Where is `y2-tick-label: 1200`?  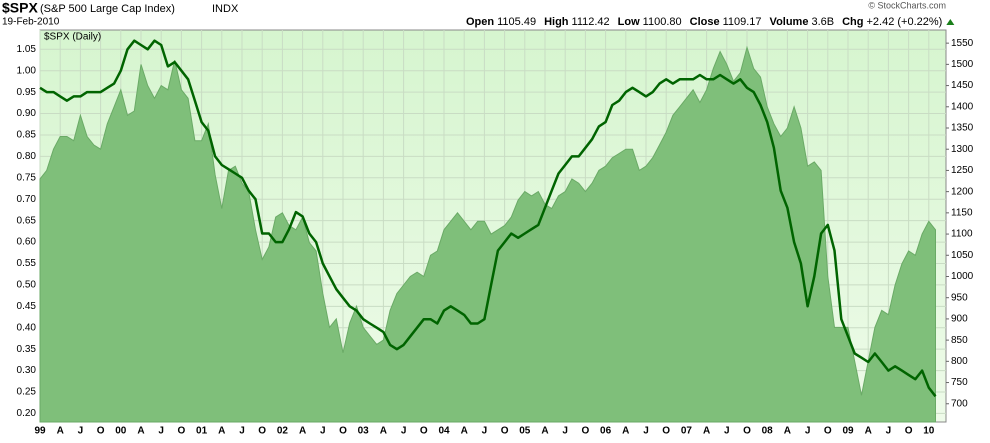
y2-tick-label: 1200 is located at coordinates (962, 191).